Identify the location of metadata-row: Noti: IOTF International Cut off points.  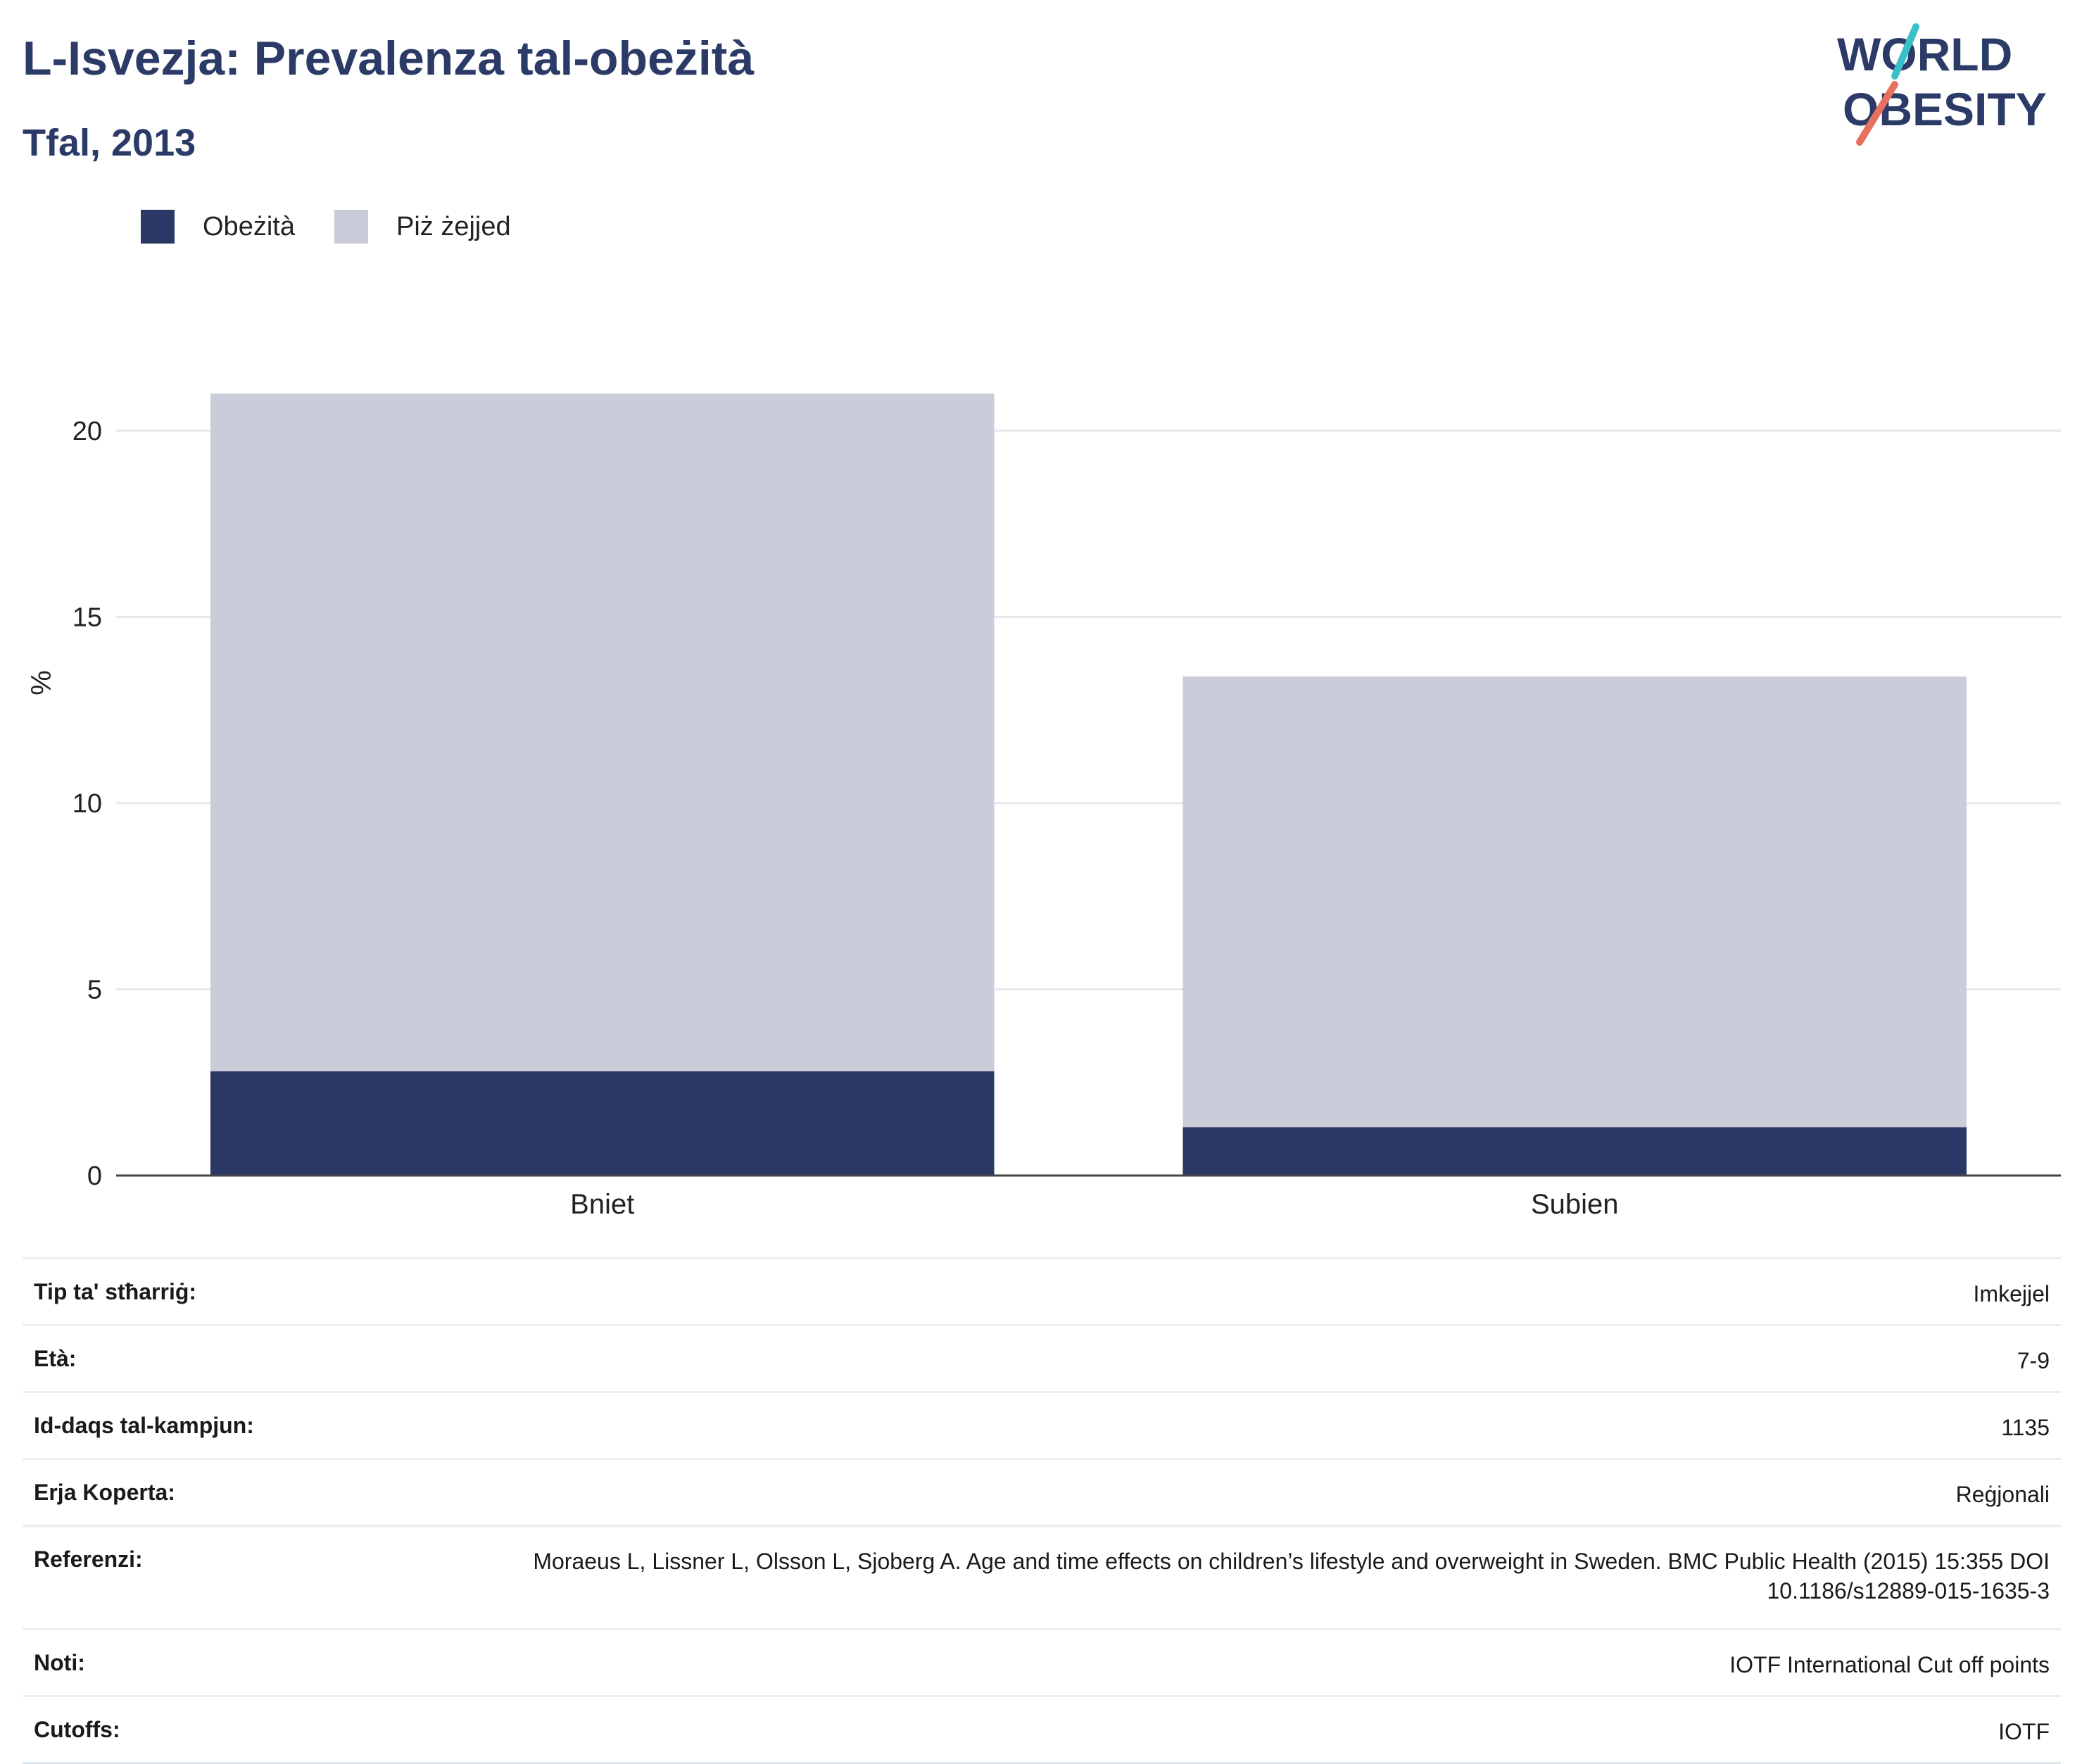
(1042, 1662).